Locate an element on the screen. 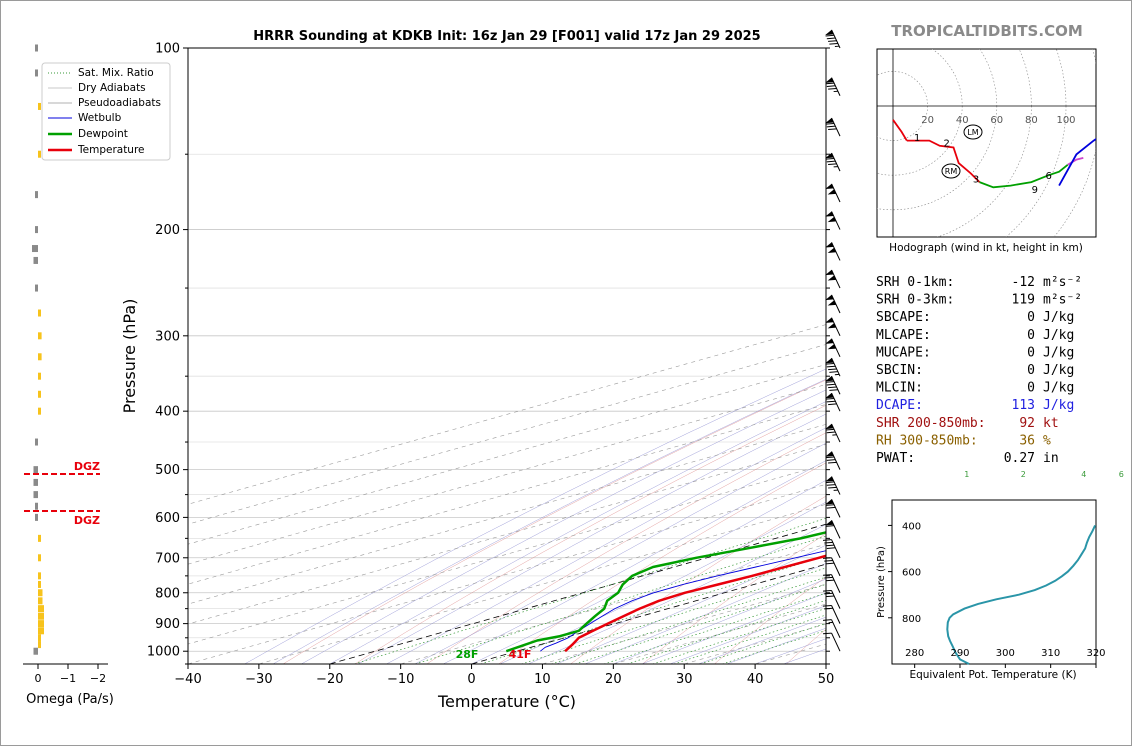 This screenshot has width=1134, height=748. parameter-row: SHR 200-850mb: 92 kt is located at coordinates (967, 423).